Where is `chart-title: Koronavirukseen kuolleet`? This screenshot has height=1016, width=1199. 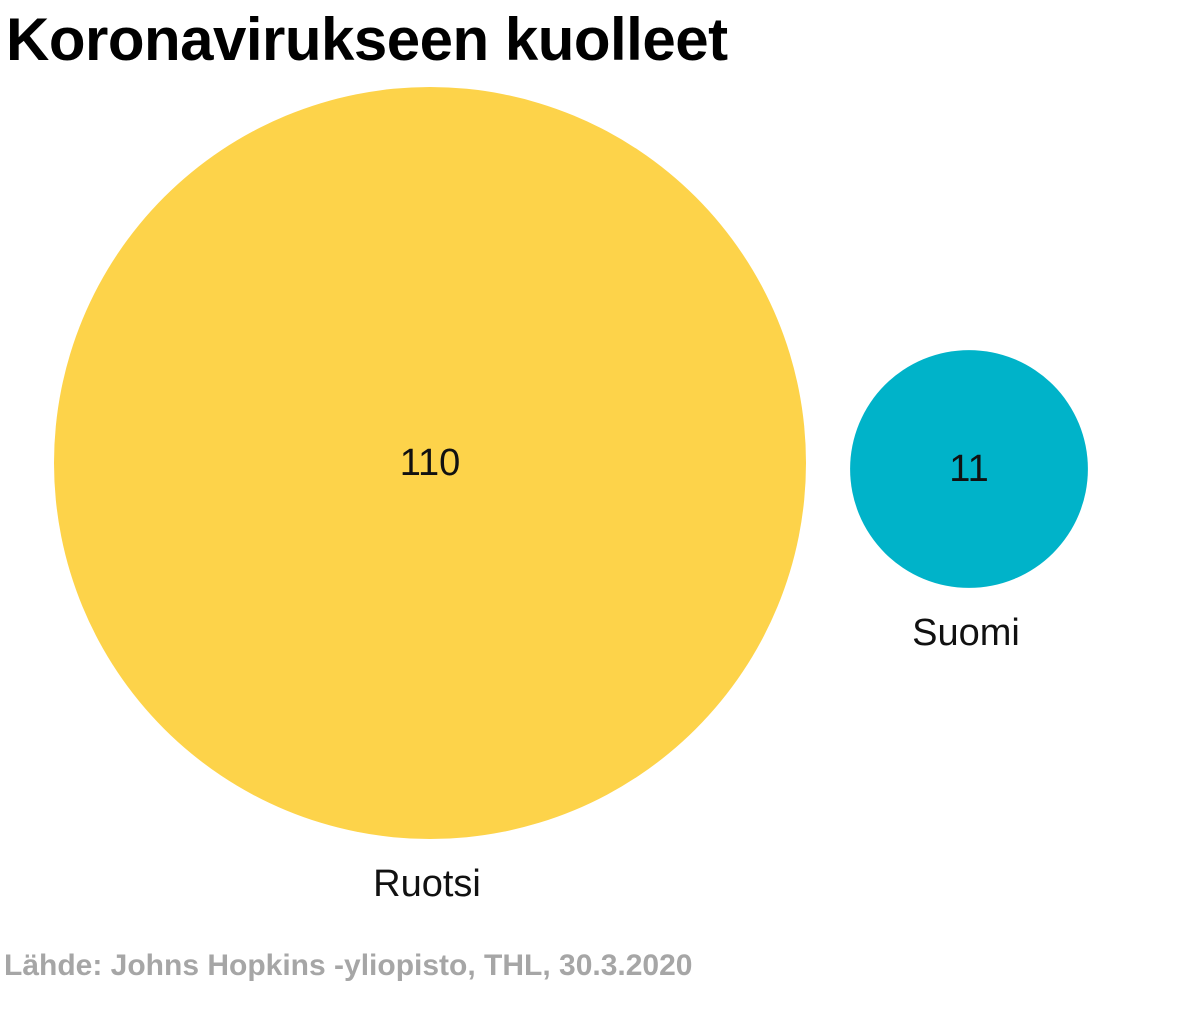 chart-title: Koronavirukseen kuolleet is located at coordinates (367, 39).